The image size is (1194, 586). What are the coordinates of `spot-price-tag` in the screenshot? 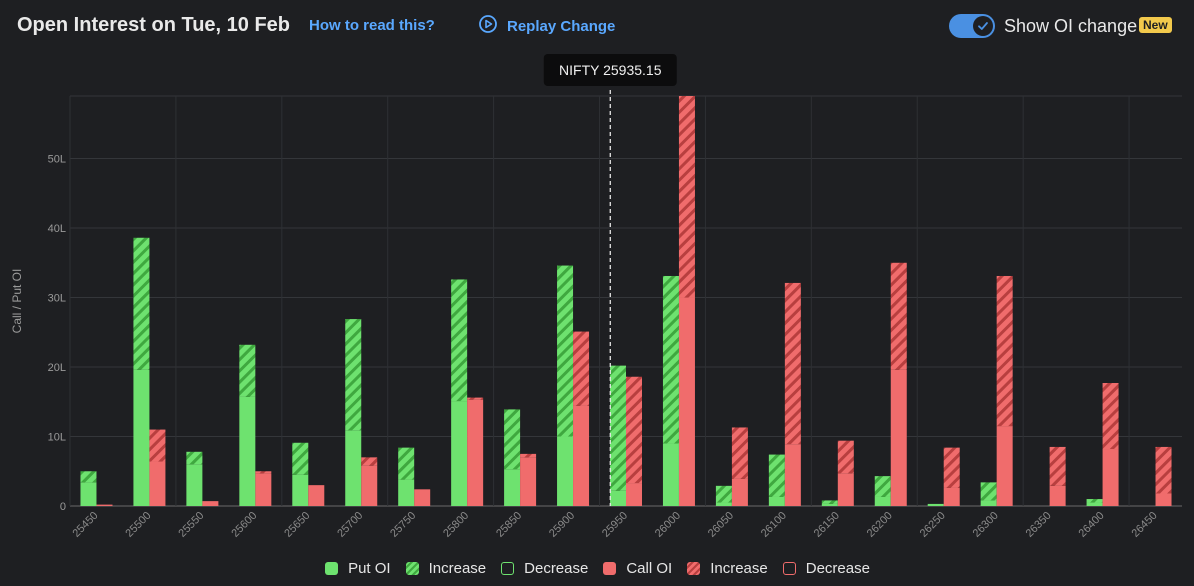 It's located at (610, 70).